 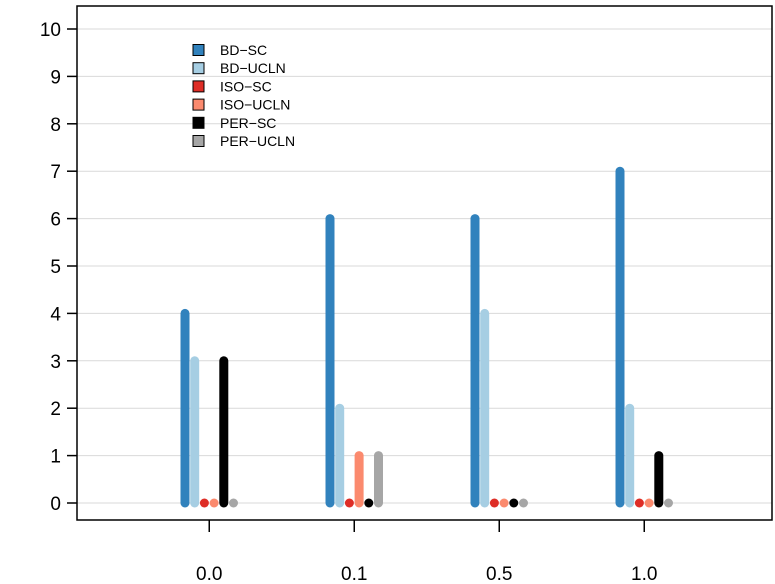 I want to click on bar-perucln-0.0, so click(x=233, y=503).